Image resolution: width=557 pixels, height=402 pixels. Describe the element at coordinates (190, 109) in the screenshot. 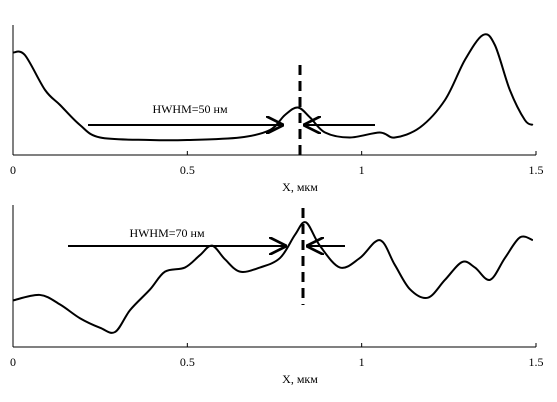

I see `annotation: HWHM=50 нм` at that location.